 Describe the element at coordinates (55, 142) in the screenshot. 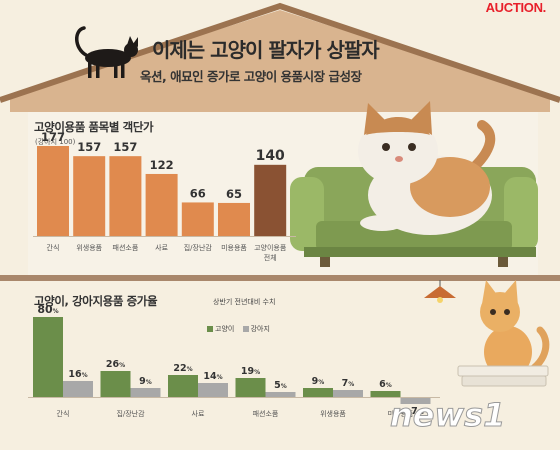

I see `chart1-note: (강아지 100)` at that location.